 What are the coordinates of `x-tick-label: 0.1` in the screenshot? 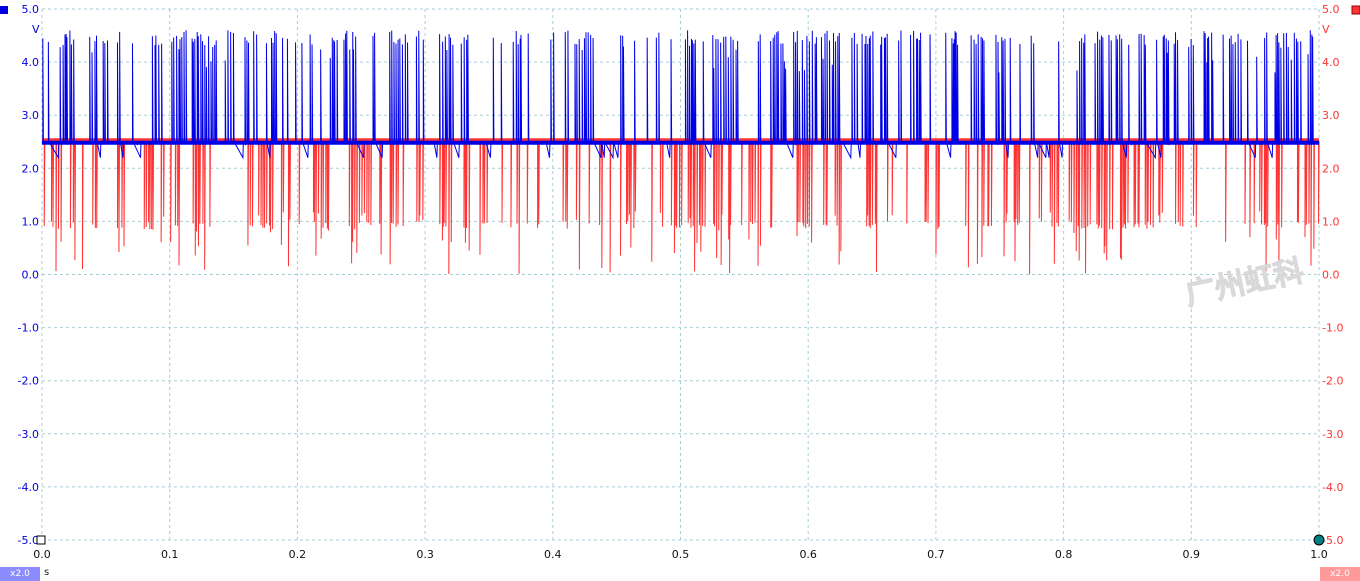 It's located at (170, 554).